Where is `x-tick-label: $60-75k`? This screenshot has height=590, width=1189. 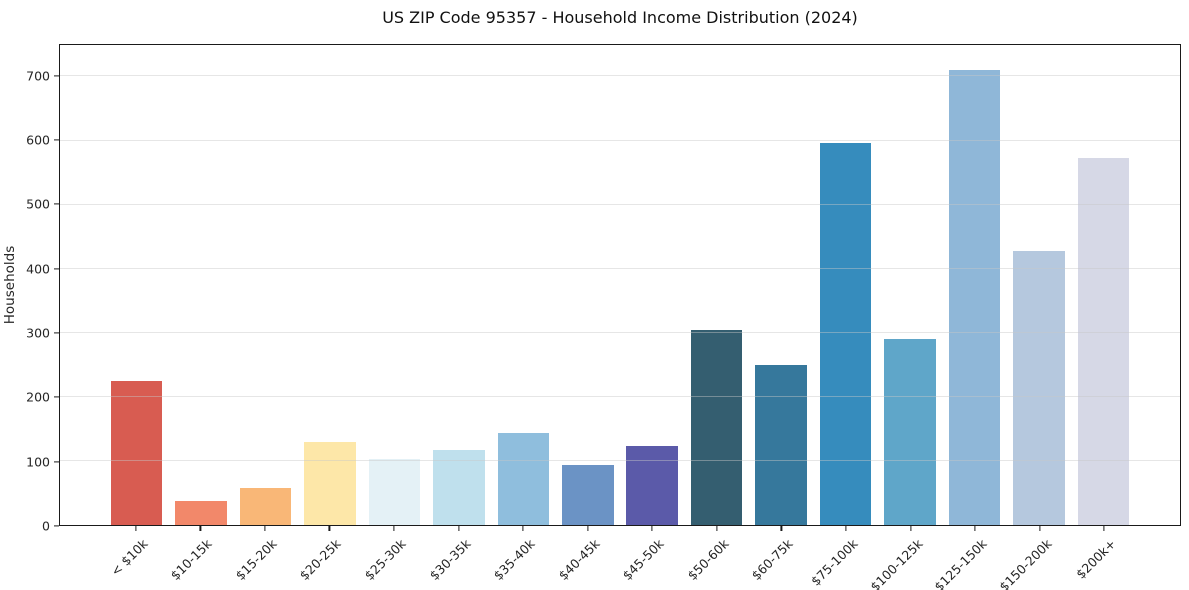 x-tick-label: $60-75k is located at coordinates (772, 560).